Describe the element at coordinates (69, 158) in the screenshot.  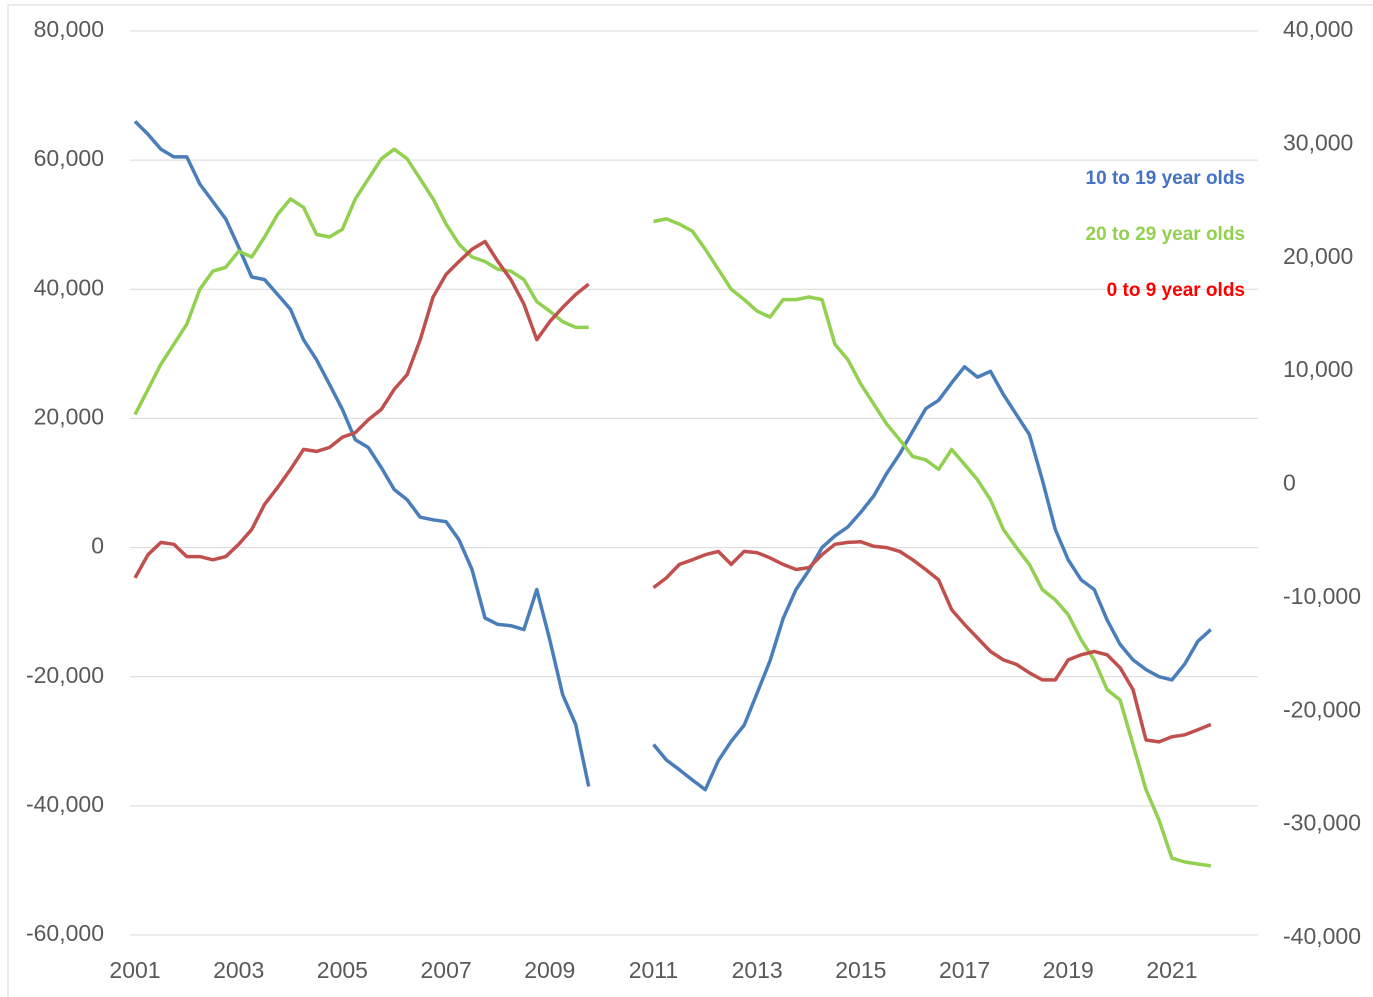
I see `y-tick-label: 60,000` at that location.